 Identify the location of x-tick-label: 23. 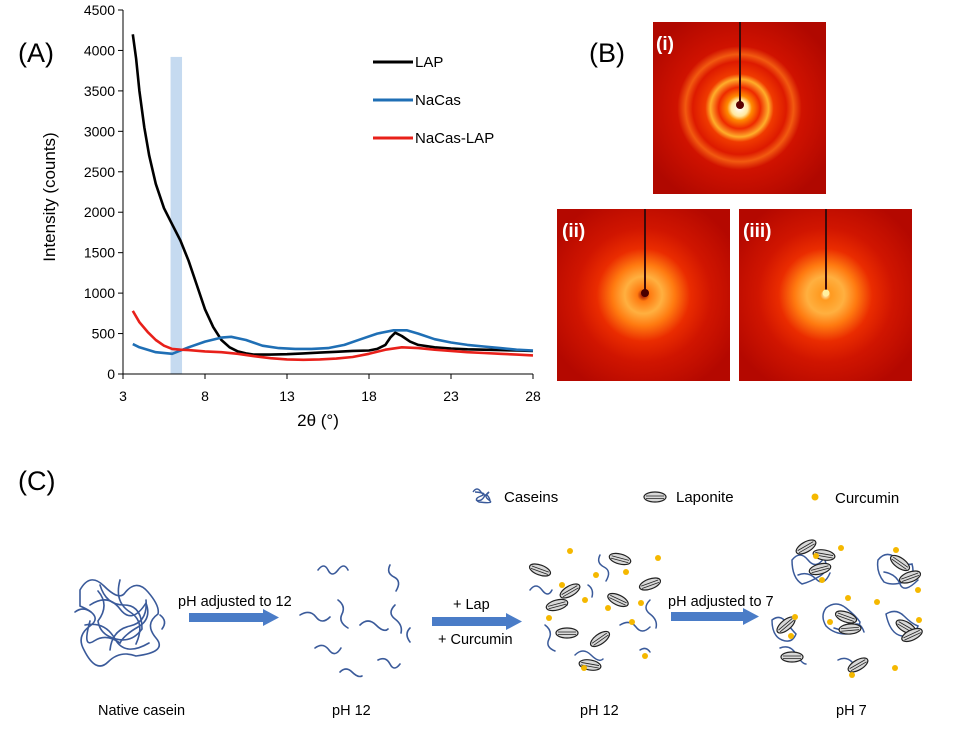
(451, 396).